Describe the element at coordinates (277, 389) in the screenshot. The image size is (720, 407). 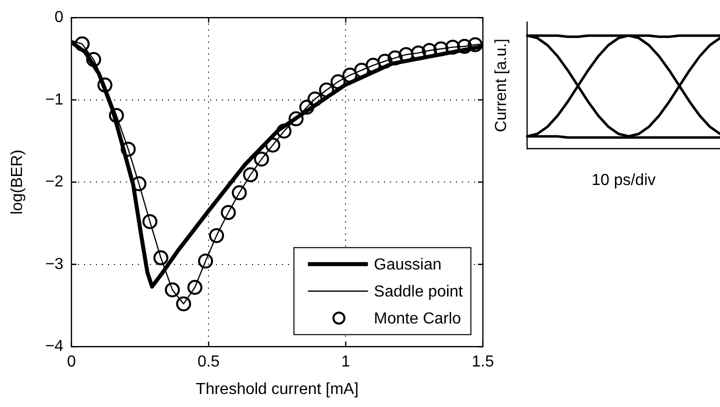
I see `x-axis-title: Threshold current [mA]` at that location.